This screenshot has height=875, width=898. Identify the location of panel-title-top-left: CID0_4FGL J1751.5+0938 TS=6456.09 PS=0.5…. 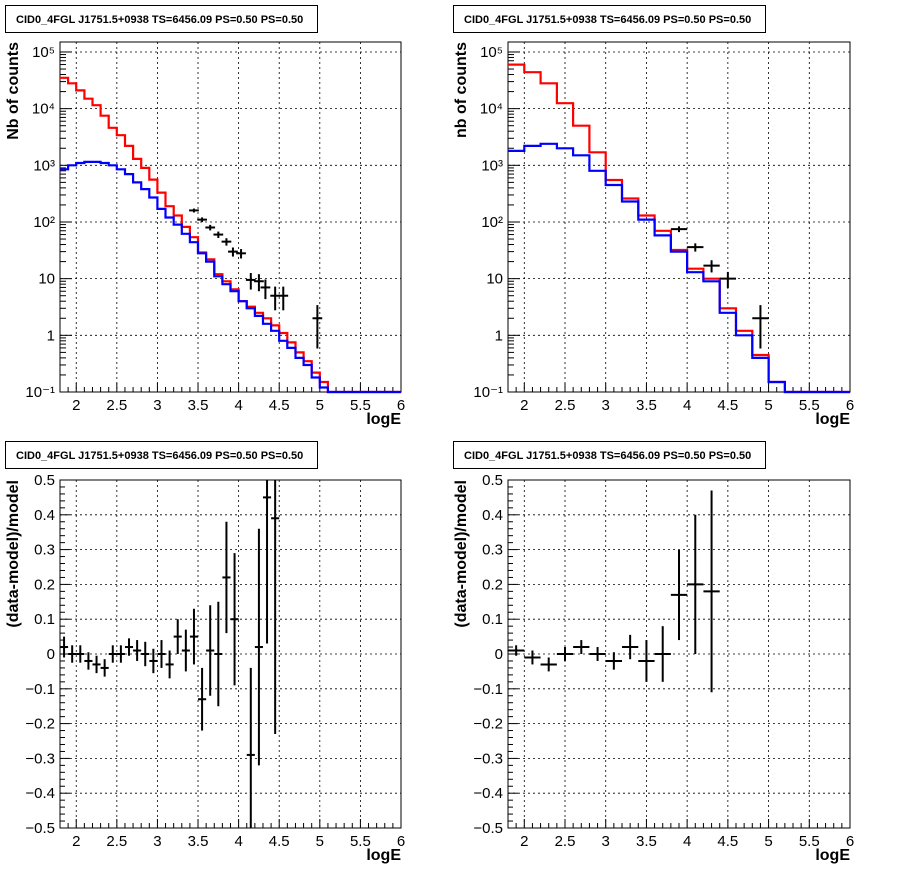
(161, 19).